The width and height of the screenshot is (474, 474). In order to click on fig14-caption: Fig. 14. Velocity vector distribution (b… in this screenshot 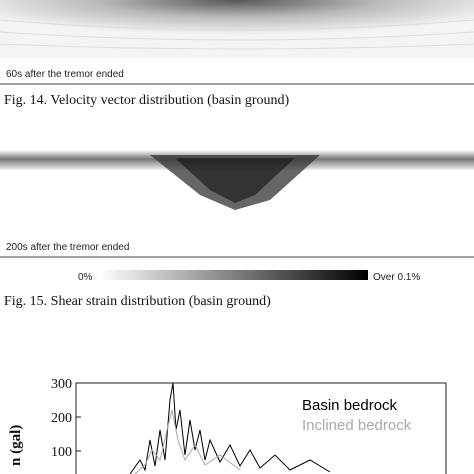, I will do `click(146, 100)`.